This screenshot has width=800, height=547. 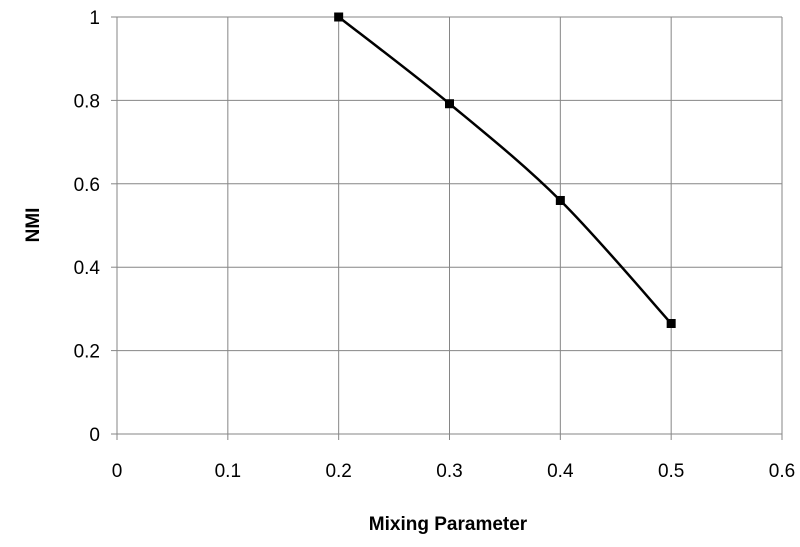 I want to click on x-tick-label: 0.4, so click(x=560, y=471).